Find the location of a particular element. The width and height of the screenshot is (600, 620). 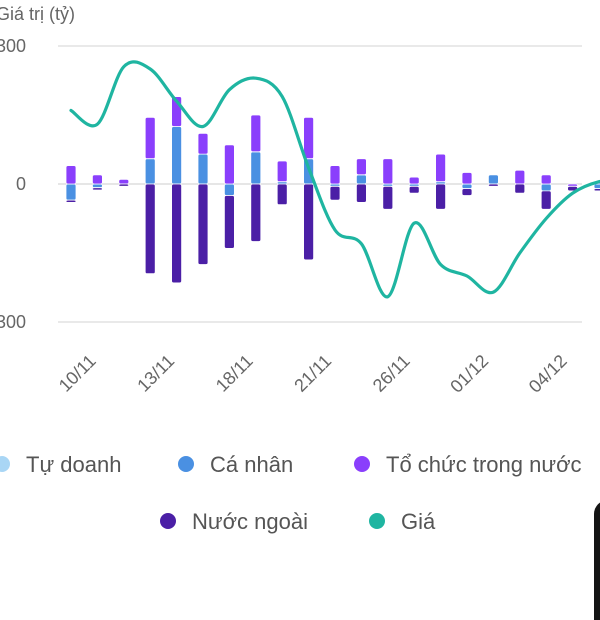

legend-label: Tự doanh is located at coordinates (73, 464).